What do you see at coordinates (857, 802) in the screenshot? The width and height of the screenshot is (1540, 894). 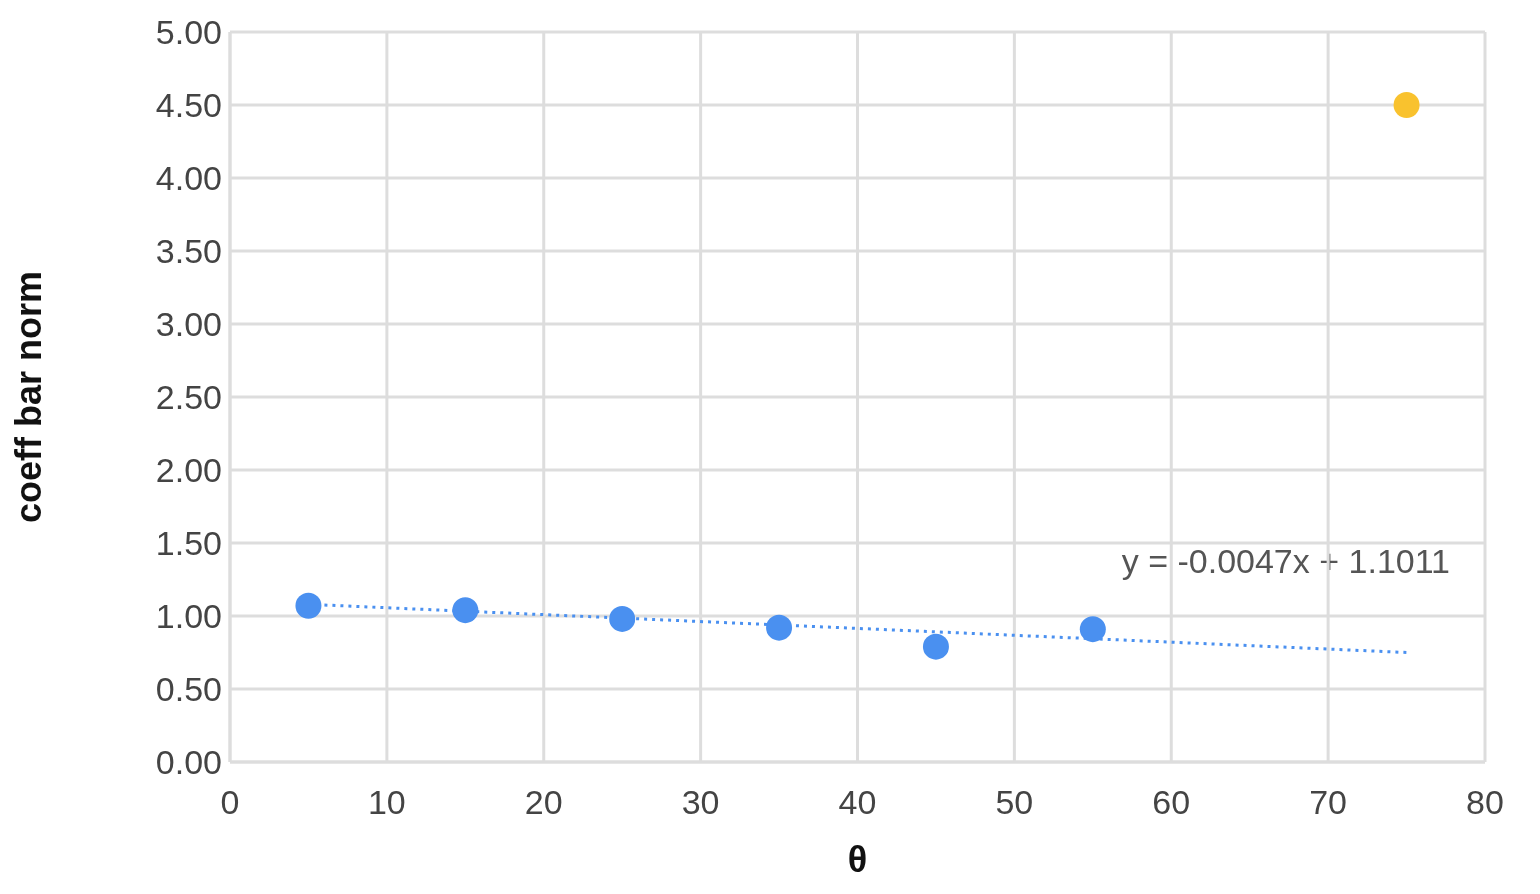 I see `x-tick-label: 40` at bounding box center [857, 802].